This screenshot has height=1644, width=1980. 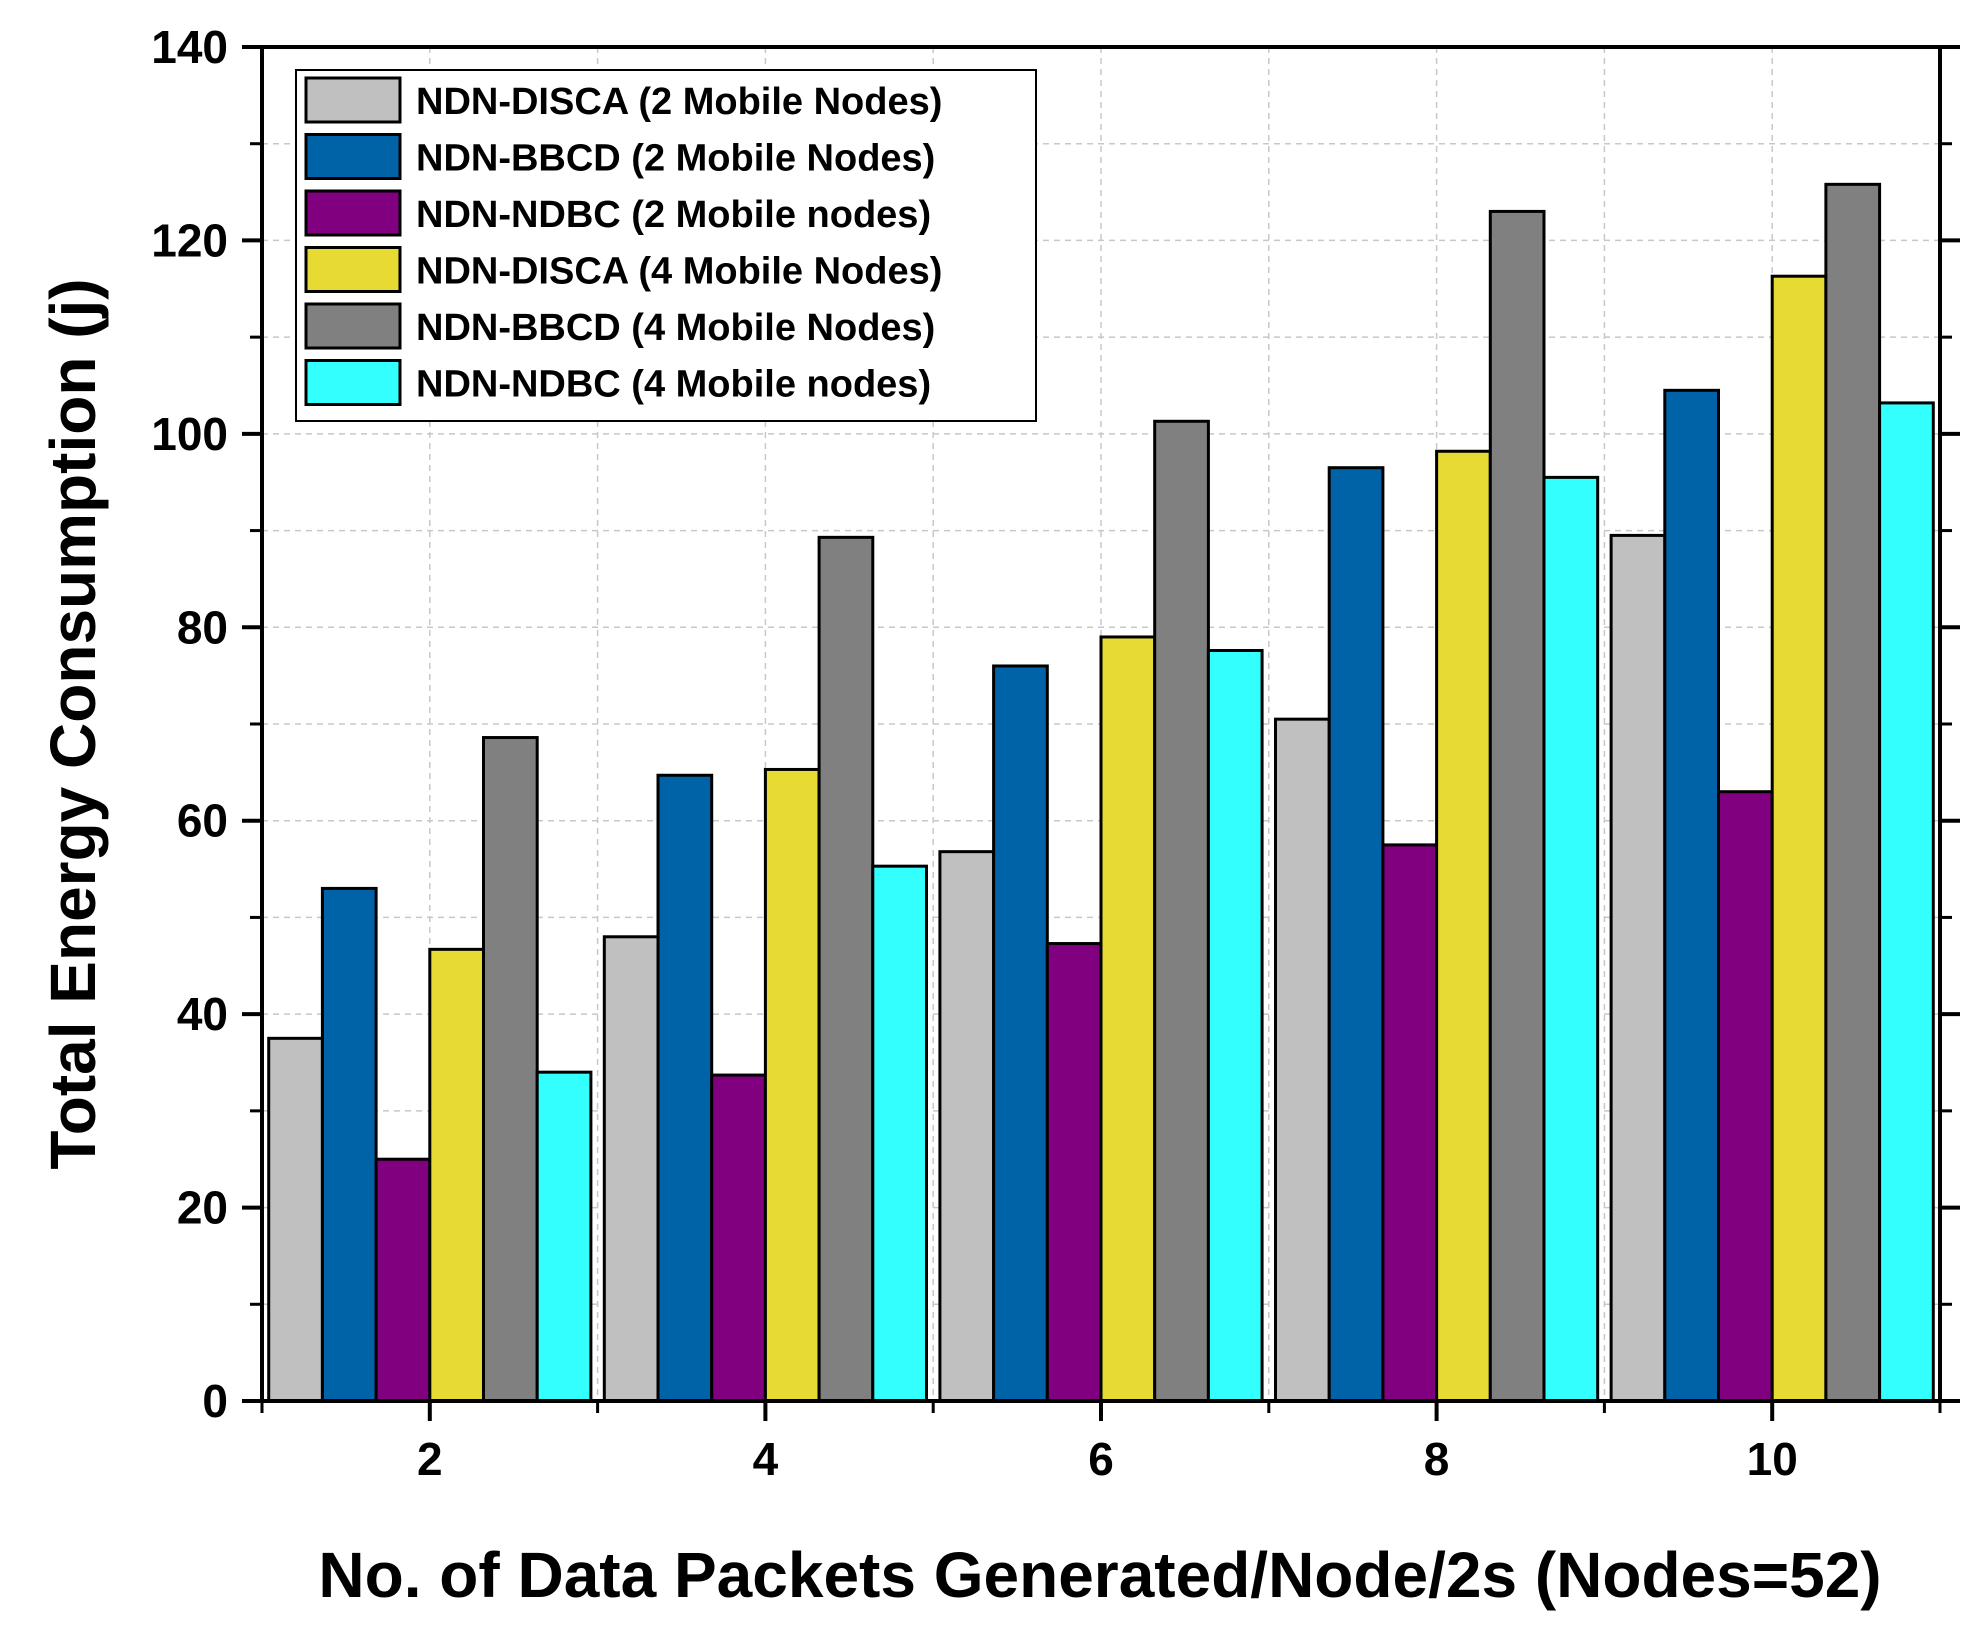 What do you see at coordinates (675, 159) in the screenshot?
I see `legend-label: NDN-BBCD (2 Mobile Nodes)` at bounding box center [675, 159].